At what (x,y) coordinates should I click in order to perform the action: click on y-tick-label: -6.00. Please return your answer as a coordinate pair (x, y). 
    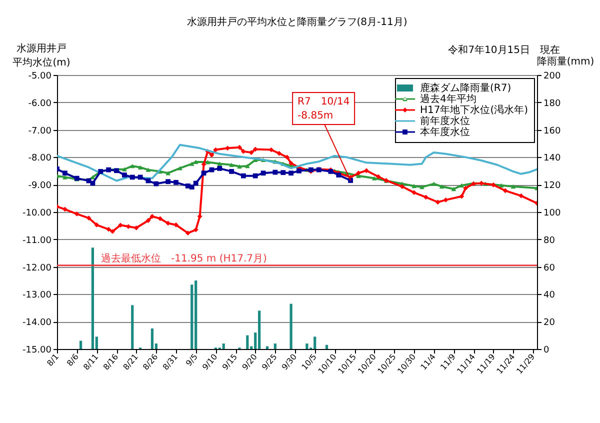
    Looking at the image, I should click on (40, 103).